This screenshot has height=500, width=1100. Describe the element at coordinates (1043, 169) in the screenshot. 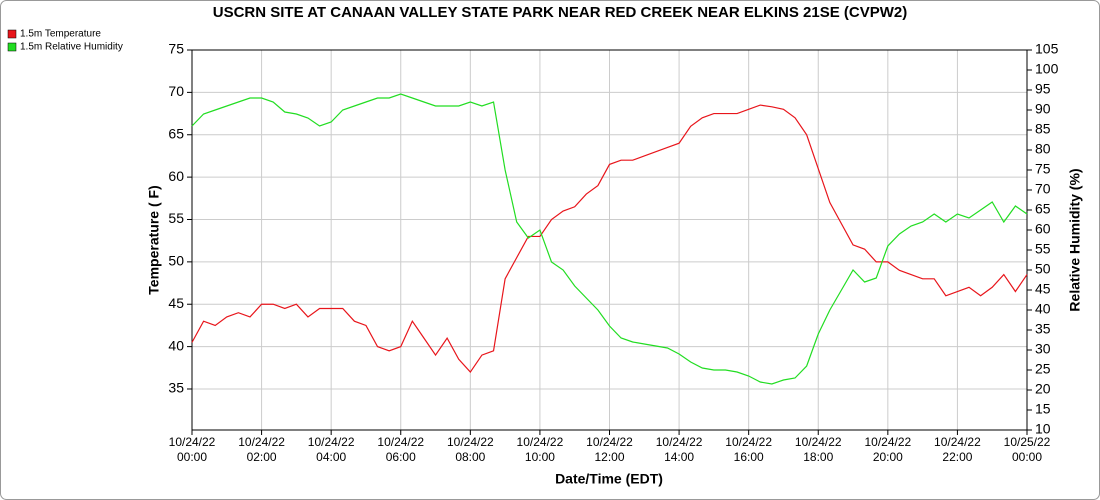

I see `y2-tick-label: 75` at that location.